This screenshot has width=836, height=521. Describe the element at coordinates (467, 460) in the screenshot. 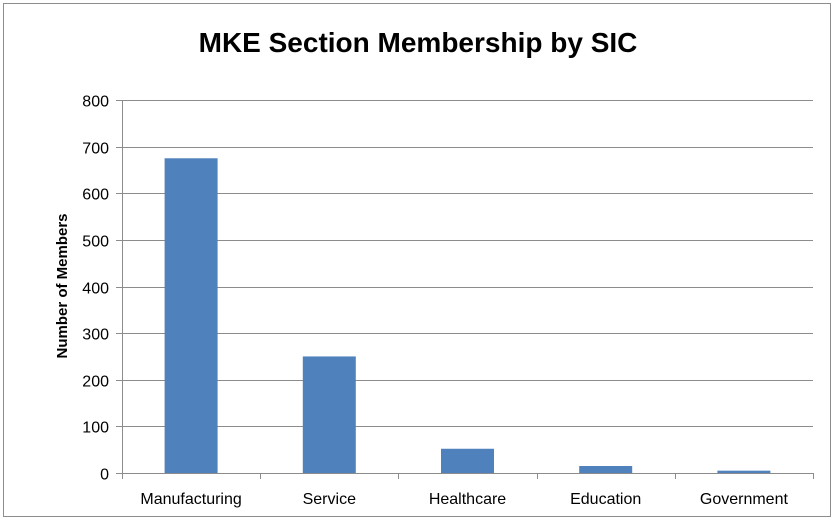

I see `bar-healthcare` at that location.